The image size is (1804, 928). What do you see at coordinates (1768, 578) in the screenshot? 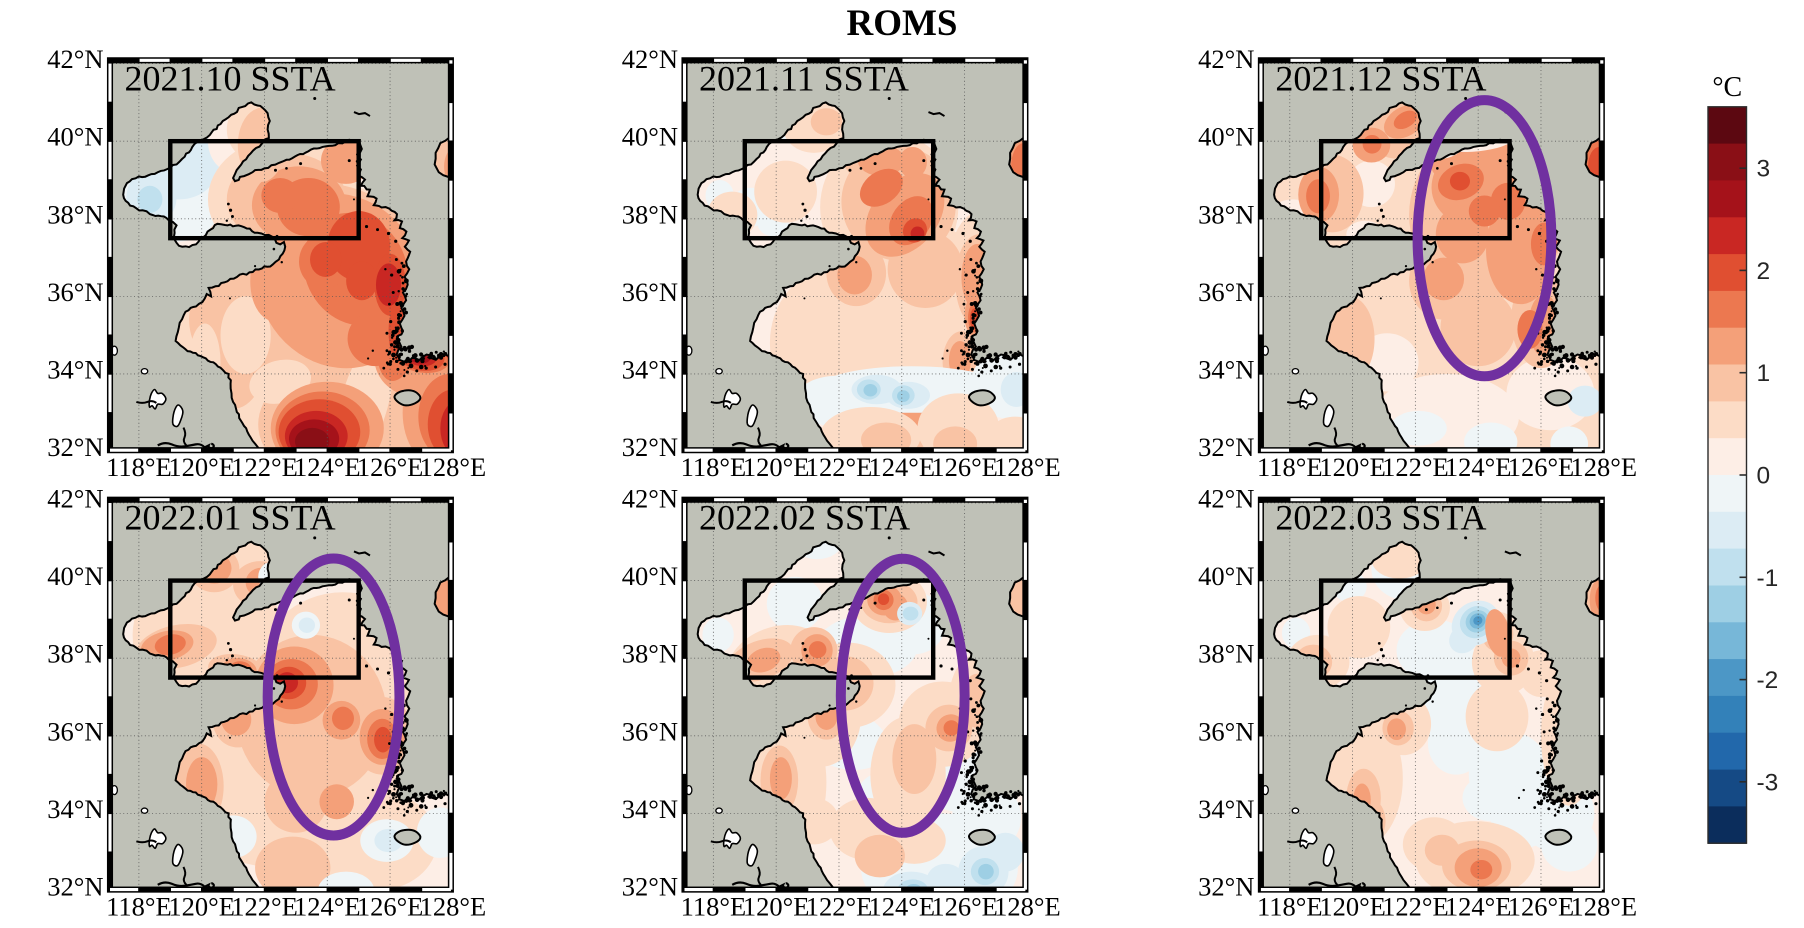
I see `svg-text: -1` at bounding box center [1768, 578].